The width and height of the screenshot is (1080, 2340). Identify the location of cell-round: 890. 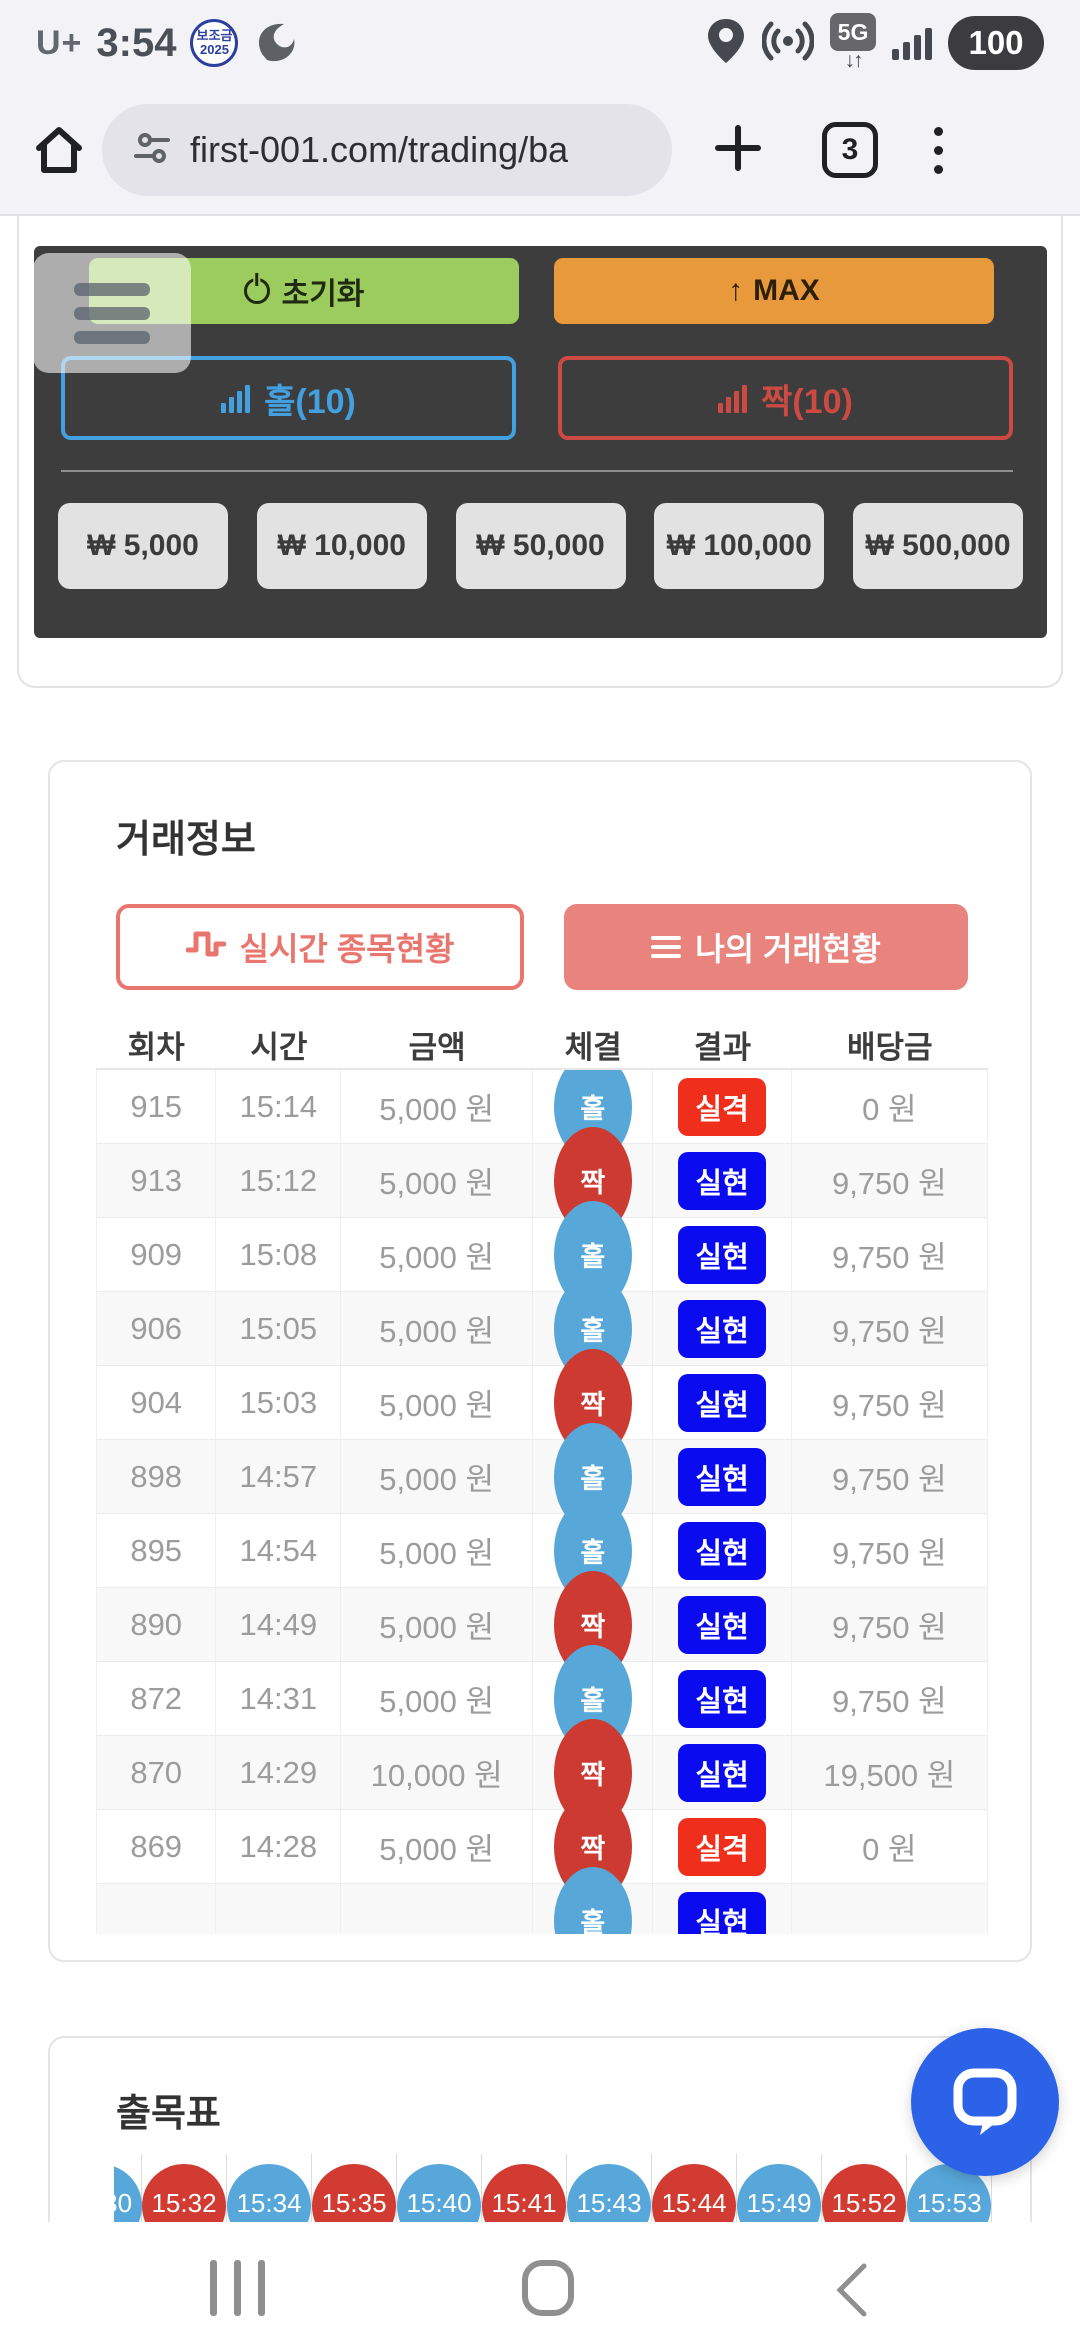
(156, 1624).